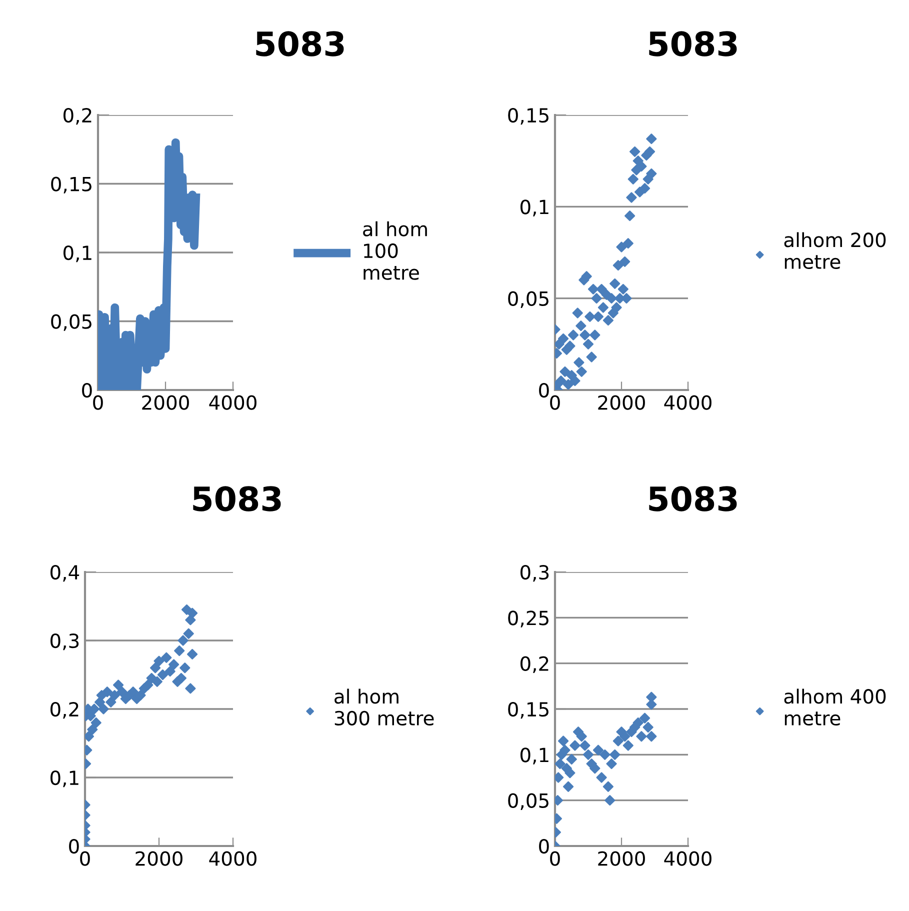 This screenshot has width=909, height=911. What do you see at coordinates (384, 707) in the screenshot?
I see `legend-label: al hom 300 metre` at bounding box center [384, 707].